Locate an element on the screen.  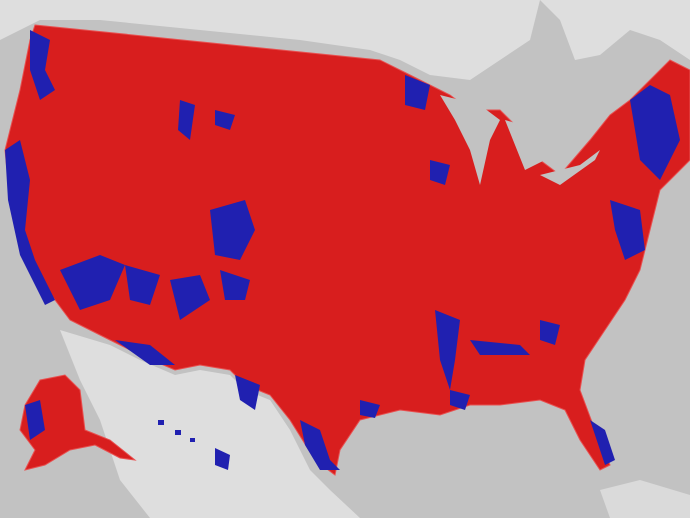
alaska-blue is located at coordinates (35, 420).